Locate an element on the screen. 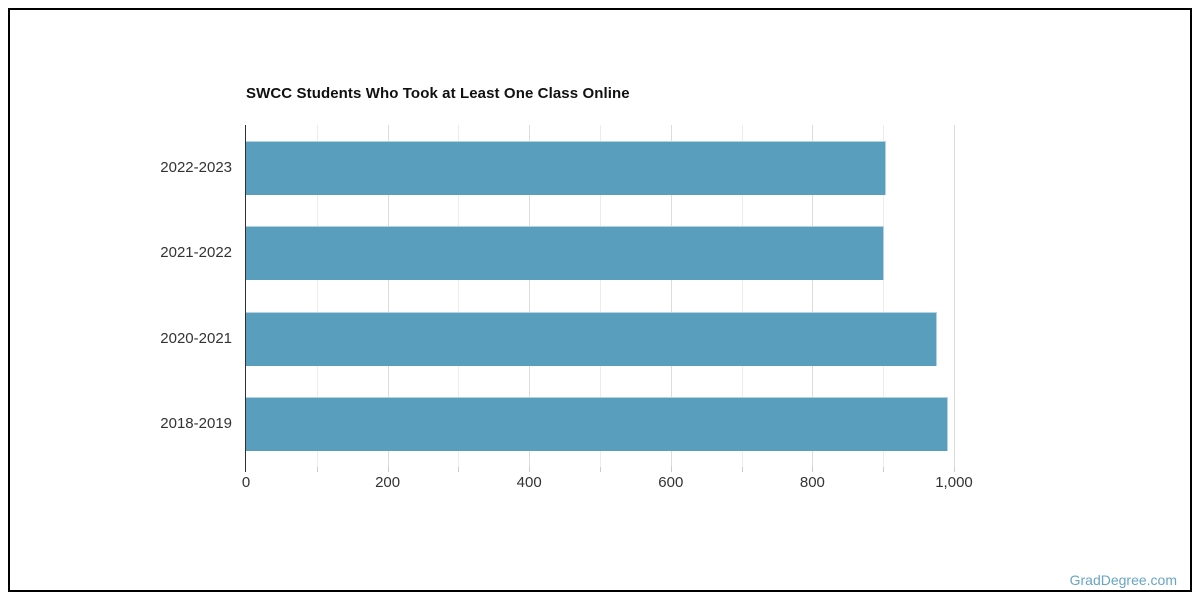 This screenshot has height=600, width=1200. y-axis-label-2021-2022: 2021-2022 is located at coordinates (196, 253).